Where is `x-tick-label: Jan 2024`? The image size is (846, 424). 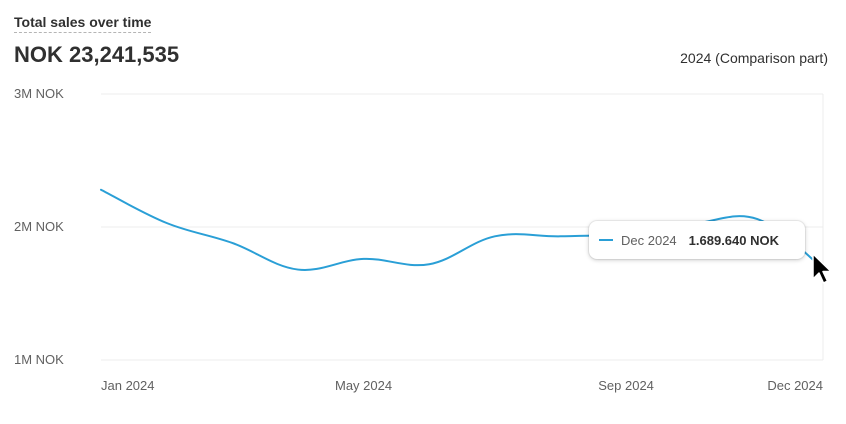
x-tick-label: Jan 2024 is located at coordinates (128, 385).